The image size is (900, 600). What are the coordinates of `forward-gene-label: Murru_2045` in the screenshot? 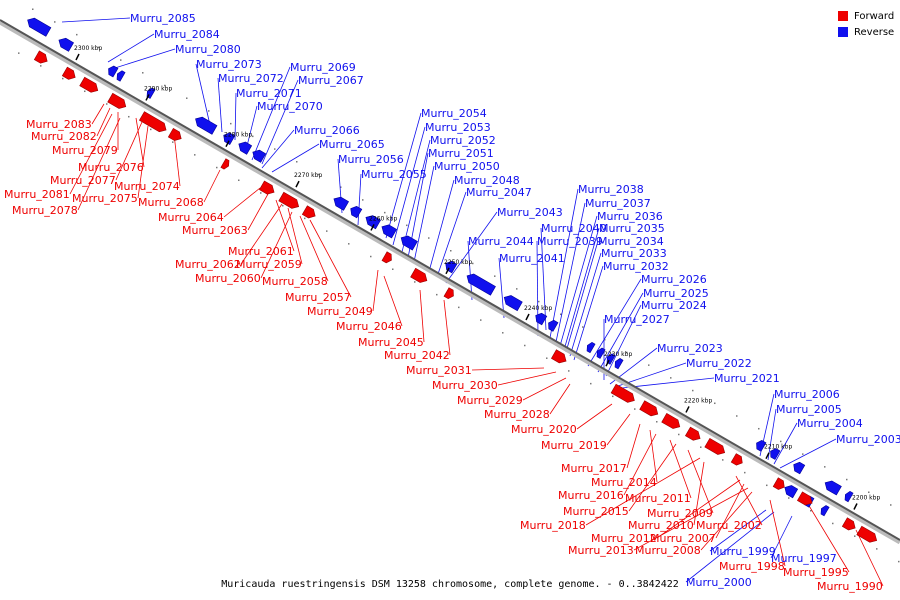 It's located at (391, 342).